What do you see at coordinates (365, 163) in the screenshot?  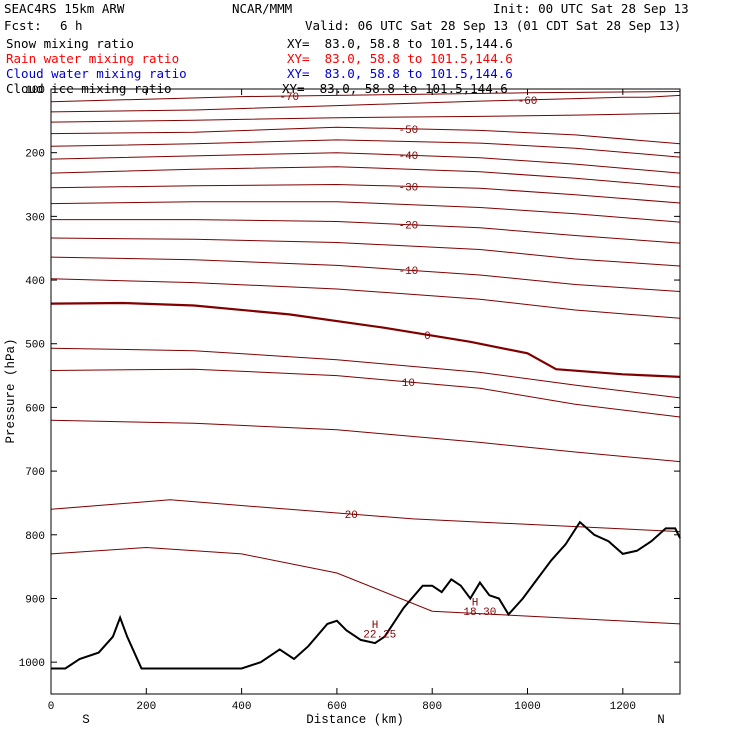 I see `contour-line--40` at bounding box center [365, 163].